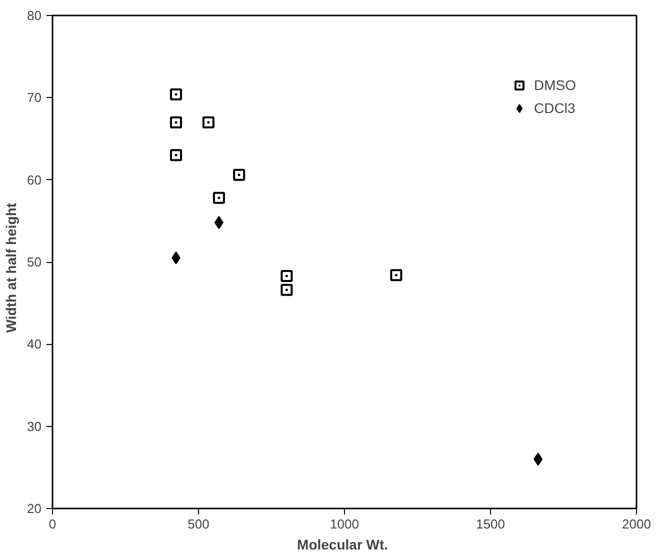 This screenshot has width=656, height=555. Describe the element at coordinates (199, 524) in the screenshot. I see `x-tick-label: 500` at that location.